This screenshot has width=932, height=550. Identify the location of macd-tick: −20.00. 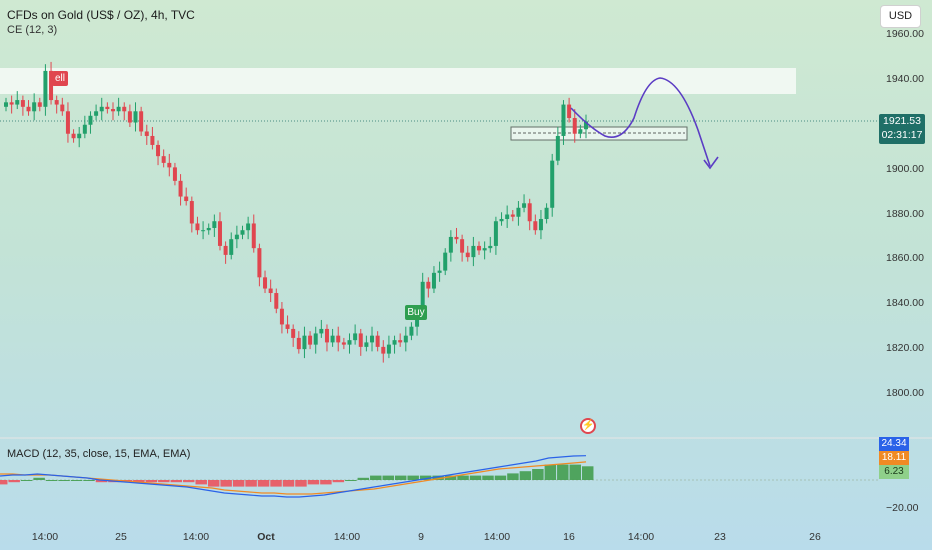
(902, 508).